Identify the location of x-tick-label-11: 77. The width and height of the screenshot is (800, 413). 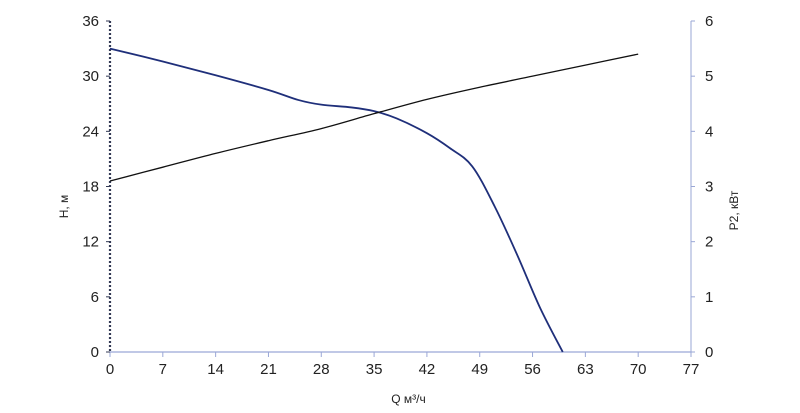
(691, 369).